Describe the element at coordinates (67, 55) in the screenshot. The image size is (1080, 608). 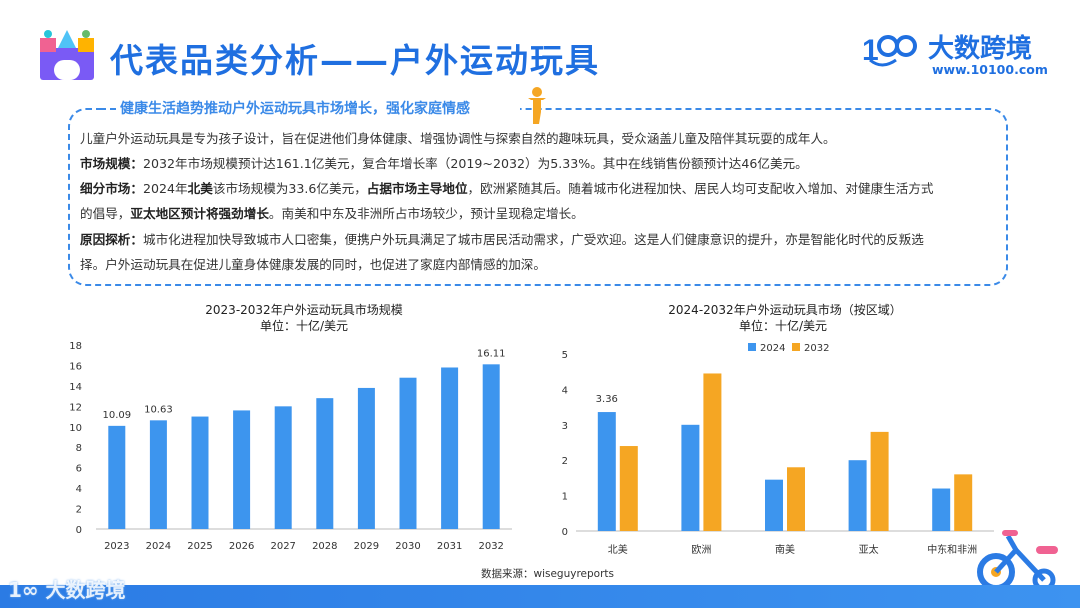
I see `toy-blocks-icon` at that location.